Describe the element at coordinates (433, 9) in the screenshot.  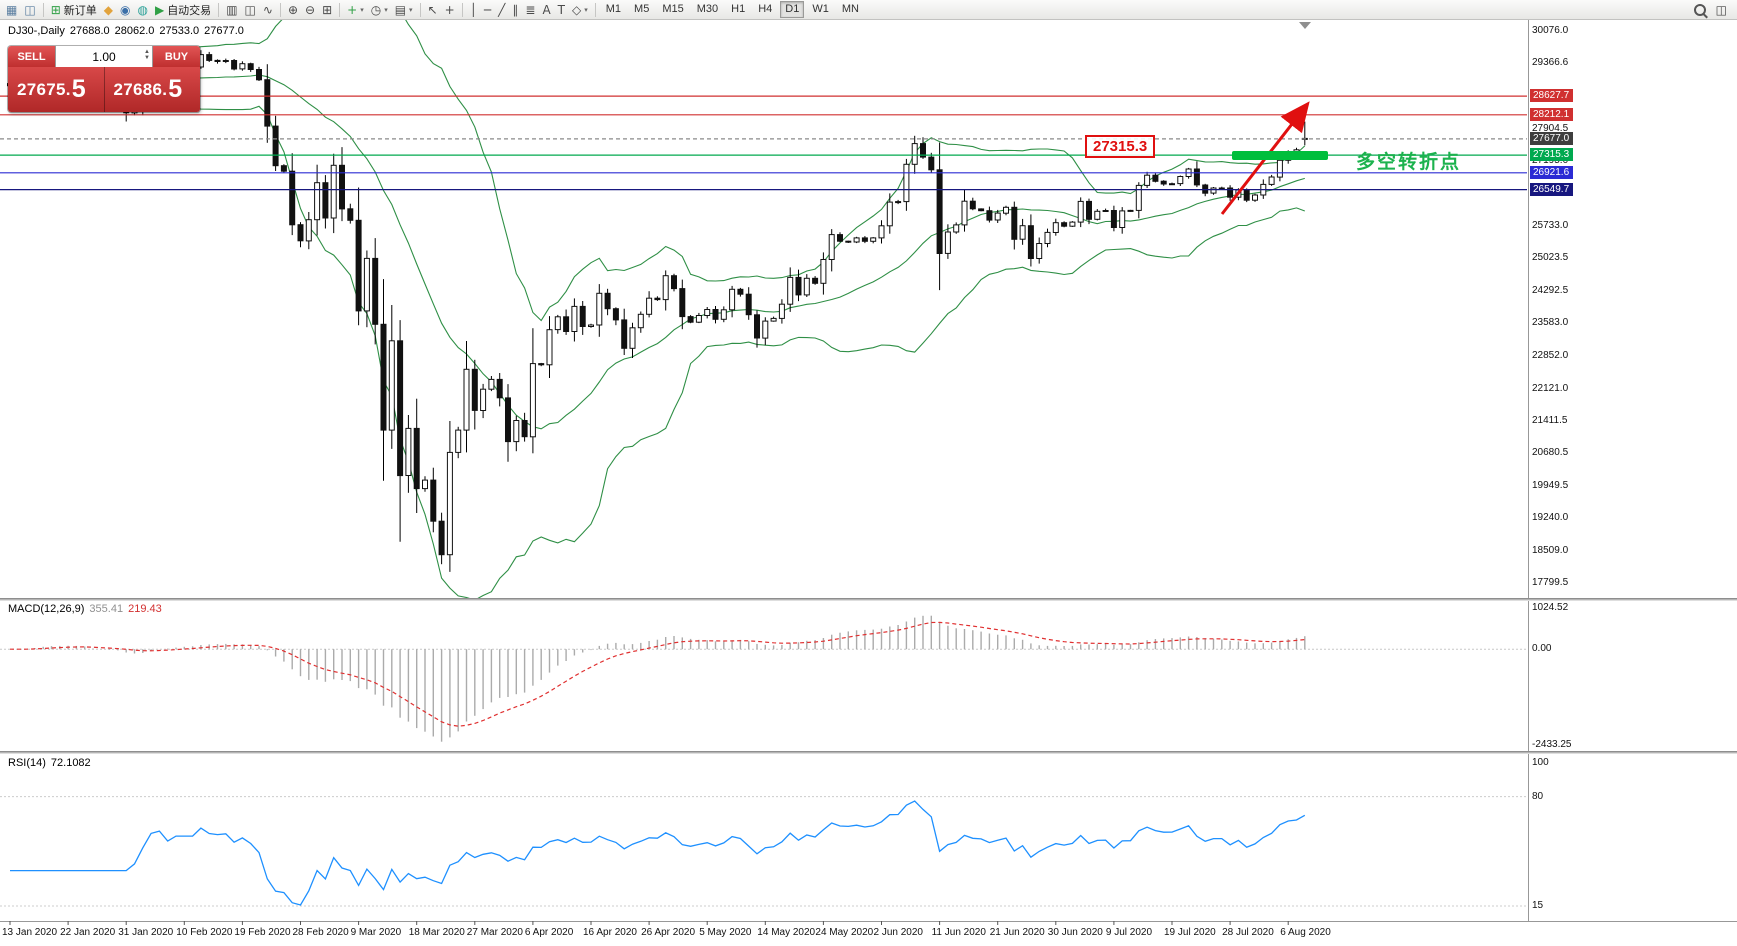
I see `cursor-icon: ↖` at that location.